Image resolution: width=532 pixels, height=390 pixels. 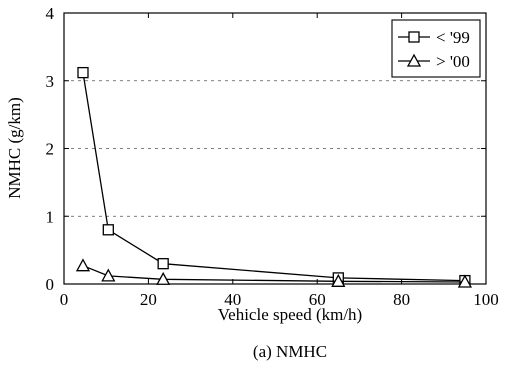 What do you see at coordinates (14, 148) in the screenshot?
I see `y-axis-title: NMHC (g/km)` at bounding box center [14, 148].